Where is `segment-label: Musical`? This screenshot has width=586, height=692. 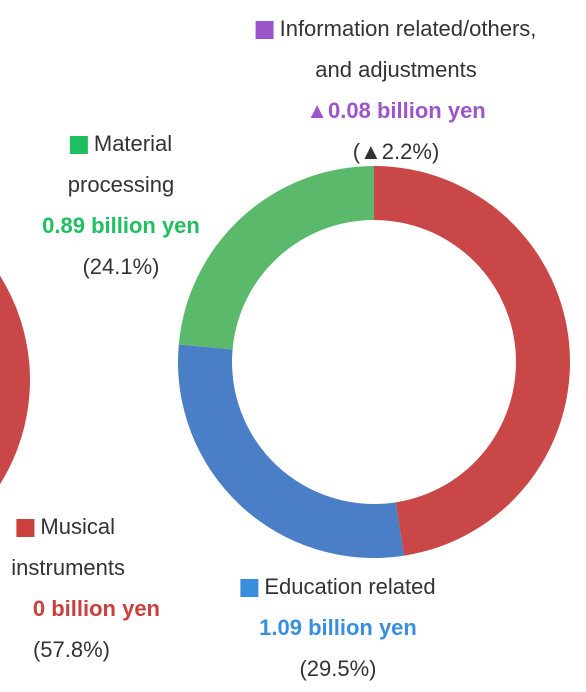
segment-label: Musical is located at coordinates (77, 526).